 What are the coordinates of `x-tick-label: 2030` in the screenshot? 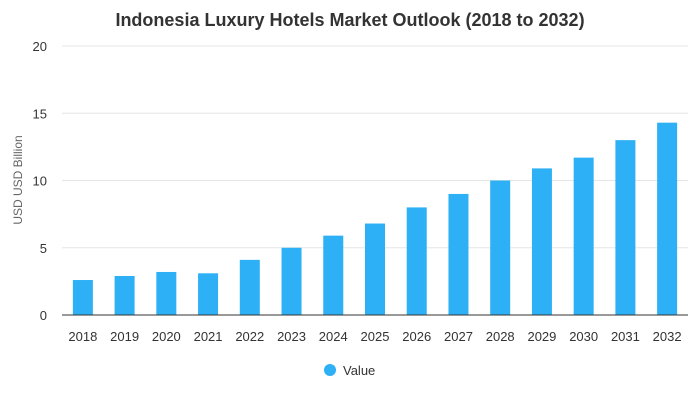 It's located at (583, 336).